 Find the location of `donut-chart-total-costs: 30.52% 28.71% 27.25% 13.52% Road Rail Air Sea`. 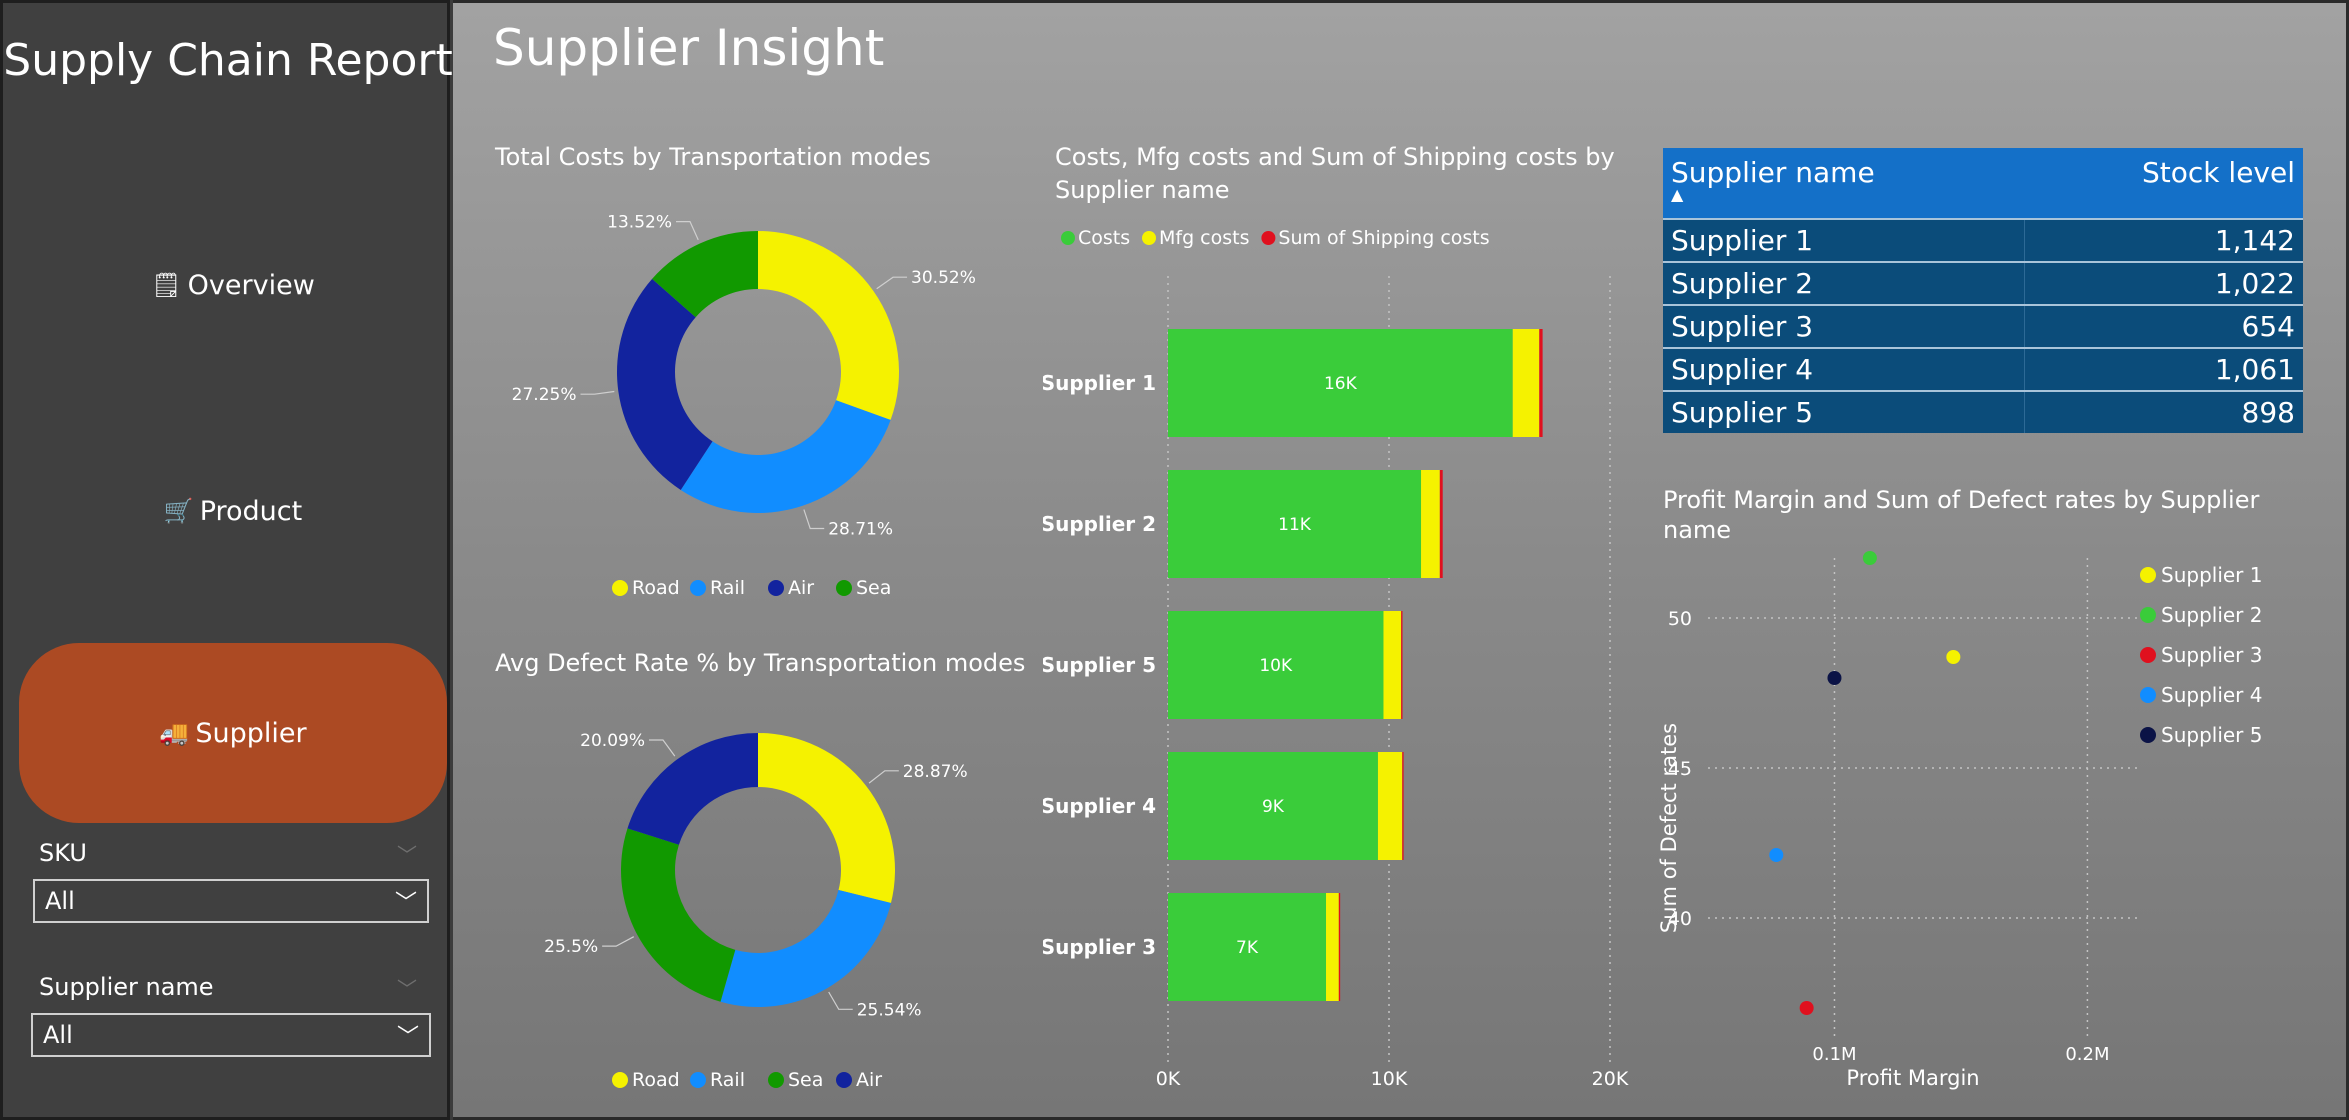

donut-chart-total-costs: 30.52% 28.71% 27.25% 13.52% Road Rail Air Sea is located at coordinates (733, 403).